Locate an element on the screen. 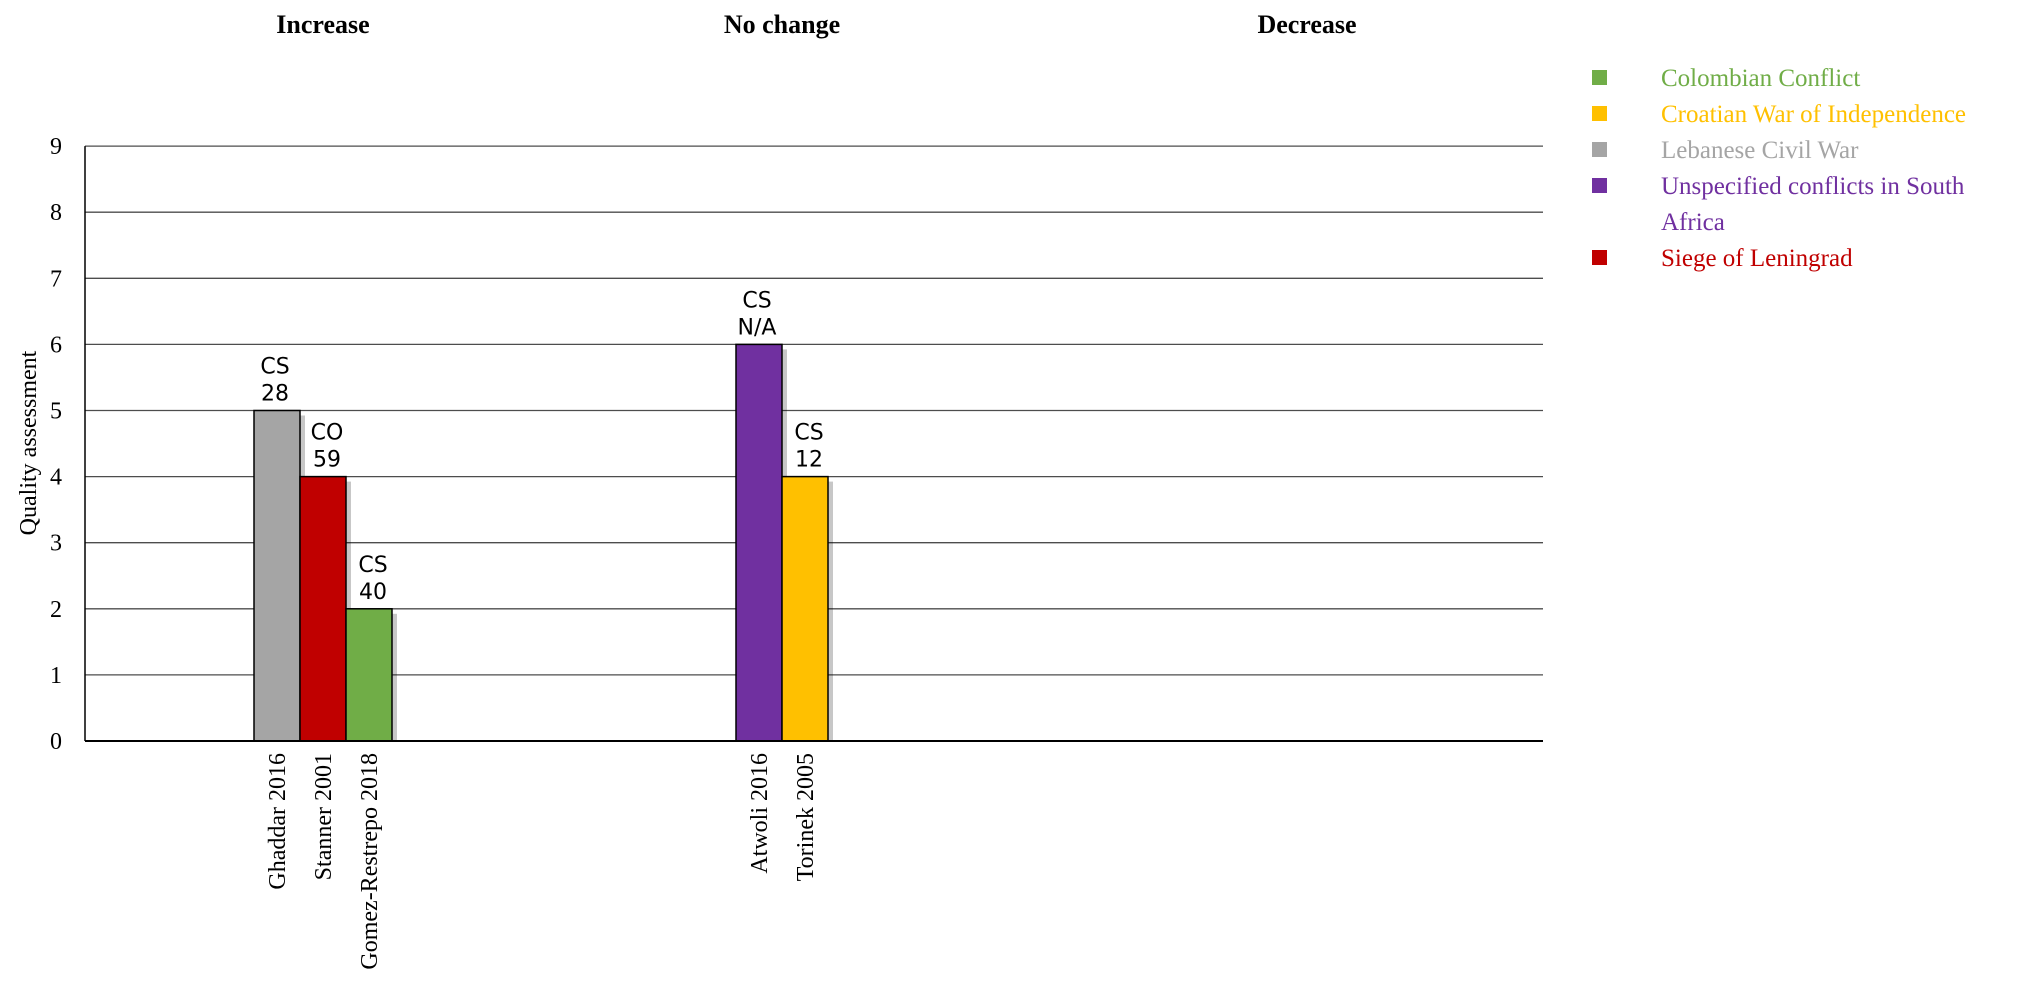 Image resolution: width=2017 pixels, height=997 pixels. y-axis-ticks: 0 1 2 3 4 5 6 7 8 9 is located at coordinates (56, 444).